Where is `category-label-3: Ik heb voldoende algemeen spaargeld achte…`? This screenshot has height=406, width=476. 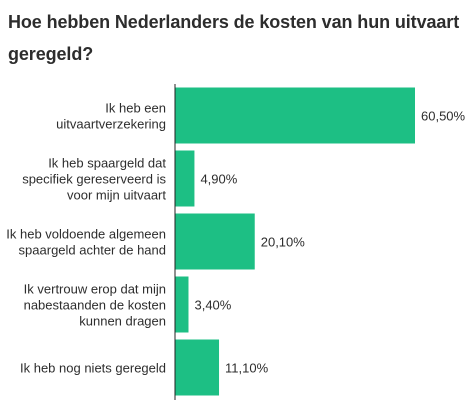 category-label-3: Ik heb voldoende algemeen spaargeld achte… is located at coordinates (86, 242).